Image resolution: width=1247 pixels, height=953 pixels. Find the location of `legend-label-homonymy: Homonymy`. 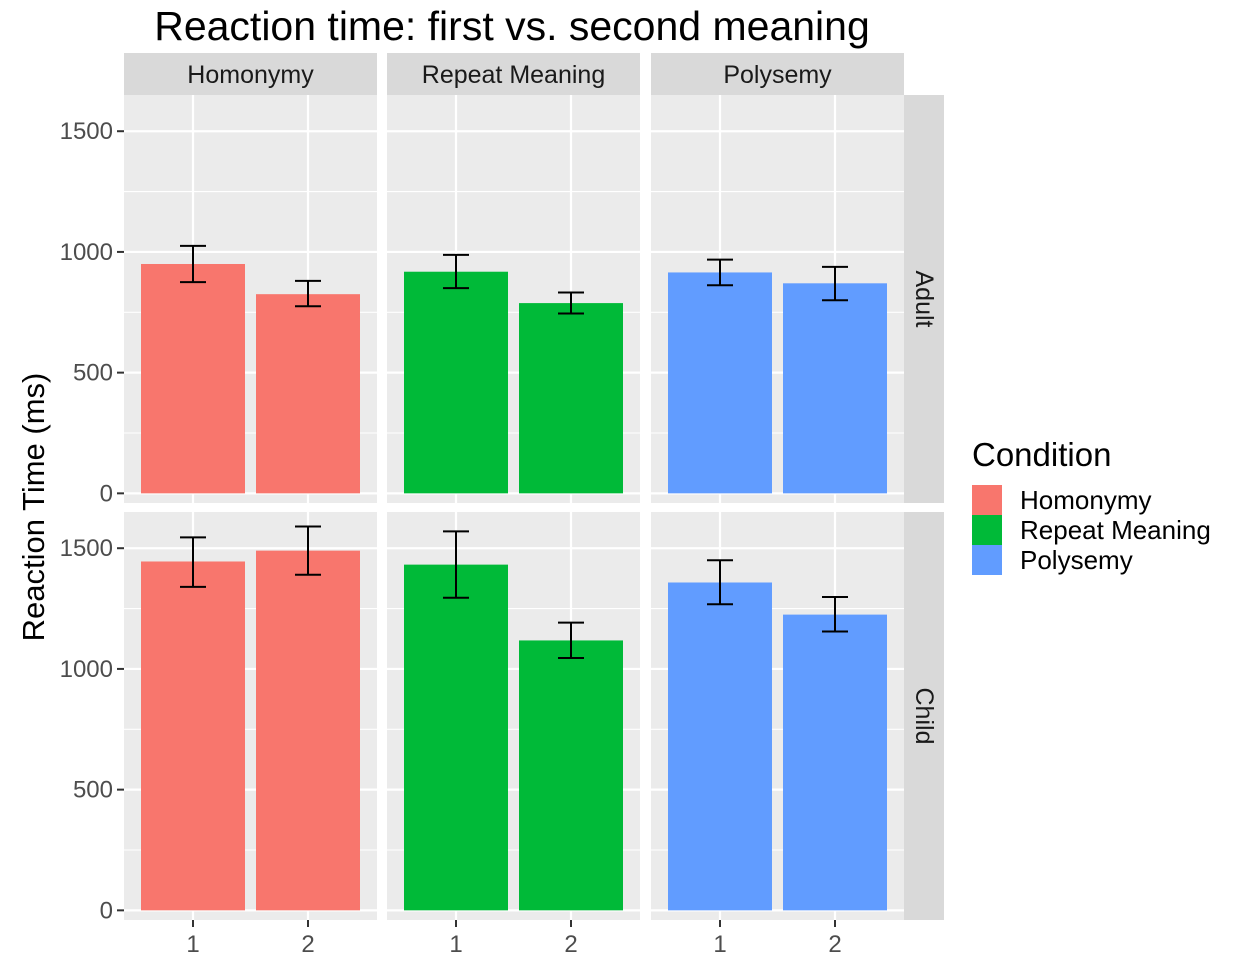

legend-label-homonymy: Homonymy is located at coordinates (1085, 500).